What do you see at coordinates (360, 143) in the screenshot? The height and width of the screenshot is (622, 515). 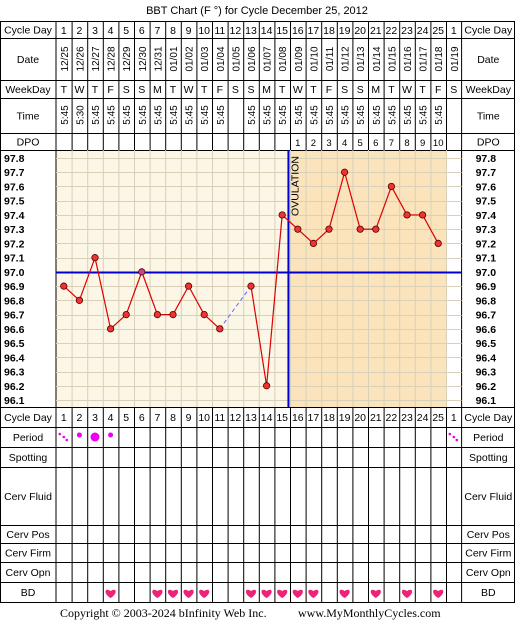 I see `dpo-cell: 5` at bounding box center [360, 143].